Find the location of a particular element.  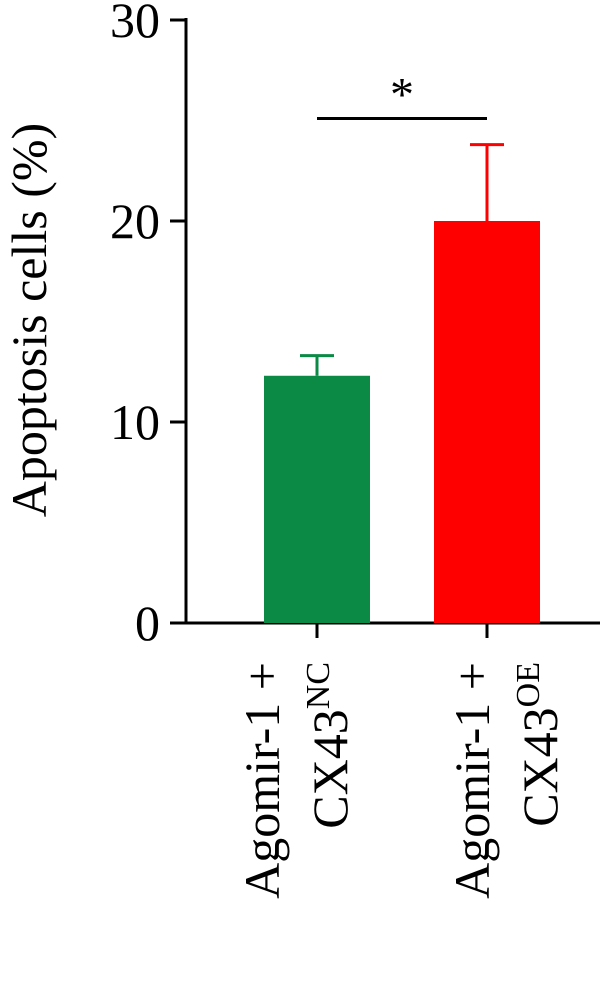

y-tick-label: 20 is located at coordinates (135, 221).